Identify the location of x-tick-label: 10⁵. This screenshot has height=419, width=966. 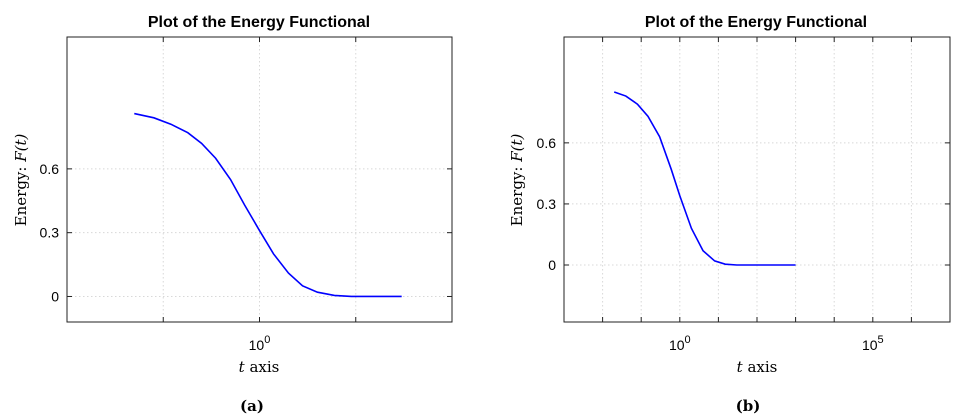
(873, 343).